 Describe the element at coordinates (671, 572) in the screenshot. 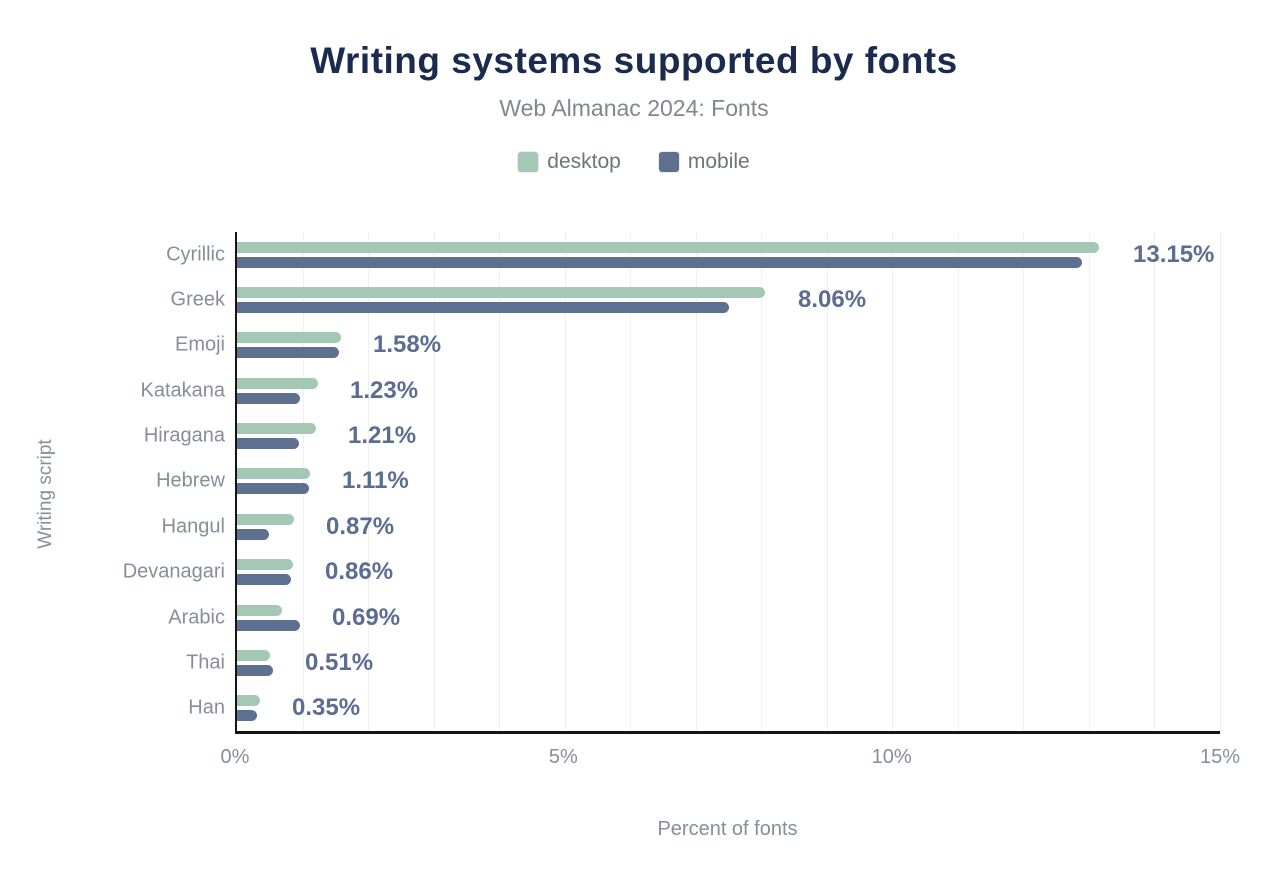

I see `chart-row-devanagari: Devanagari 0.86%` at that location.